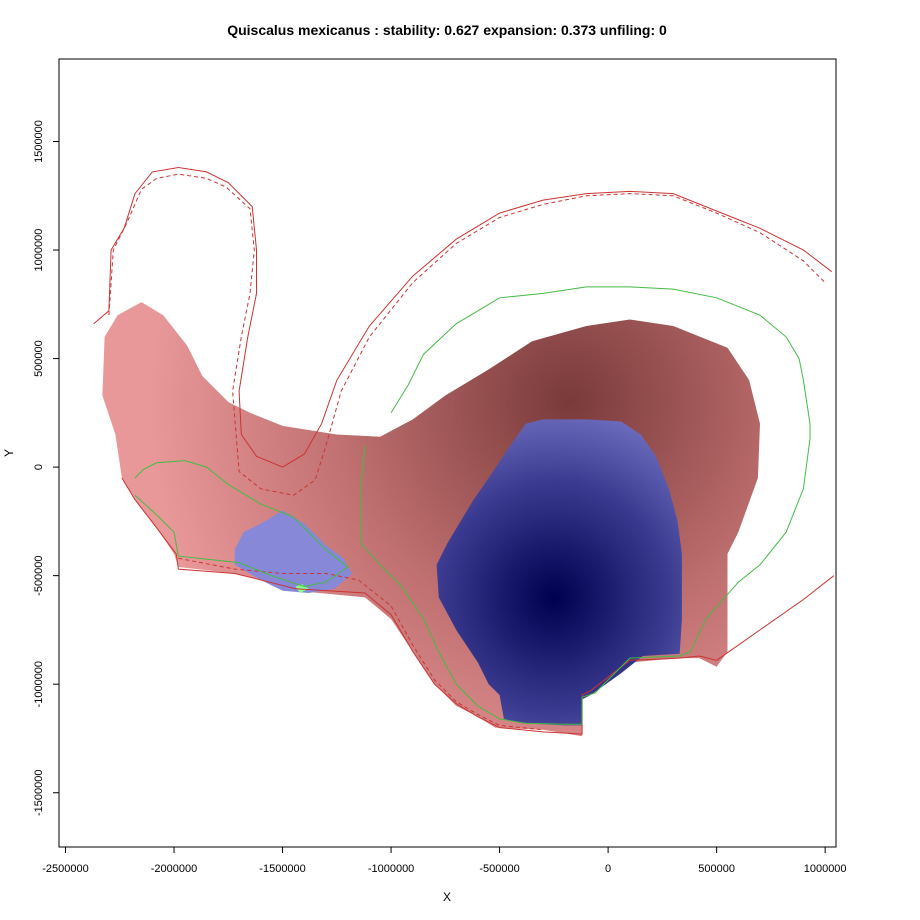  What do you see at coordinates (825, 869) in the screenshot?
I see `x-tick-label: 1000000` at bounding box center [825, 869].